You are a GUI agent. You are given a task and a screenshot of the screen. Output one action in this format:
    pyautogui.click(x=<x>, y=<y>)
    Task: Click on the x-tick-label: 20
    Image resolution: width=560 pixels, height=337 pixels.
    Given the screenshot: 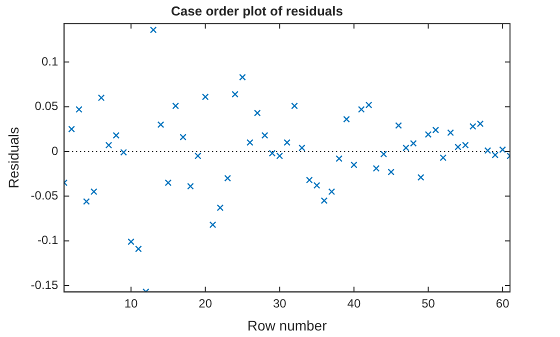 What is the action you would take?
    pyautogui.click(x=205, y=303)
    